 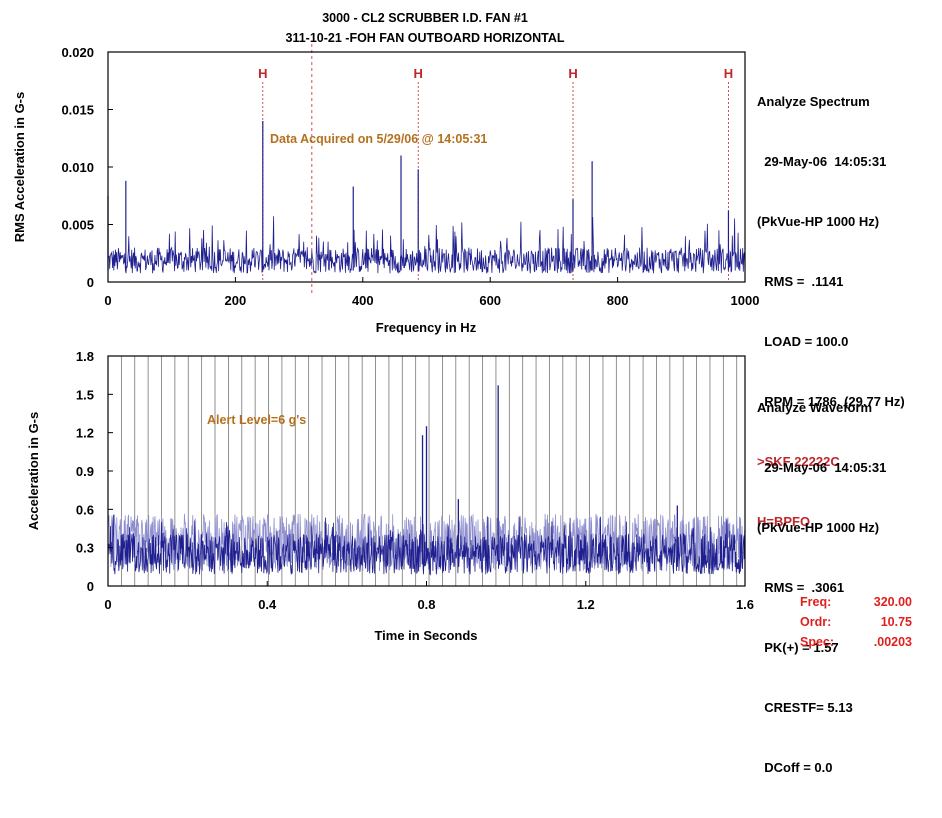 What do you see at coordinates (85, 394) in the screenshot?
I see `waveform-y-tick-label: 1.5` at bounding box center [85, 394].